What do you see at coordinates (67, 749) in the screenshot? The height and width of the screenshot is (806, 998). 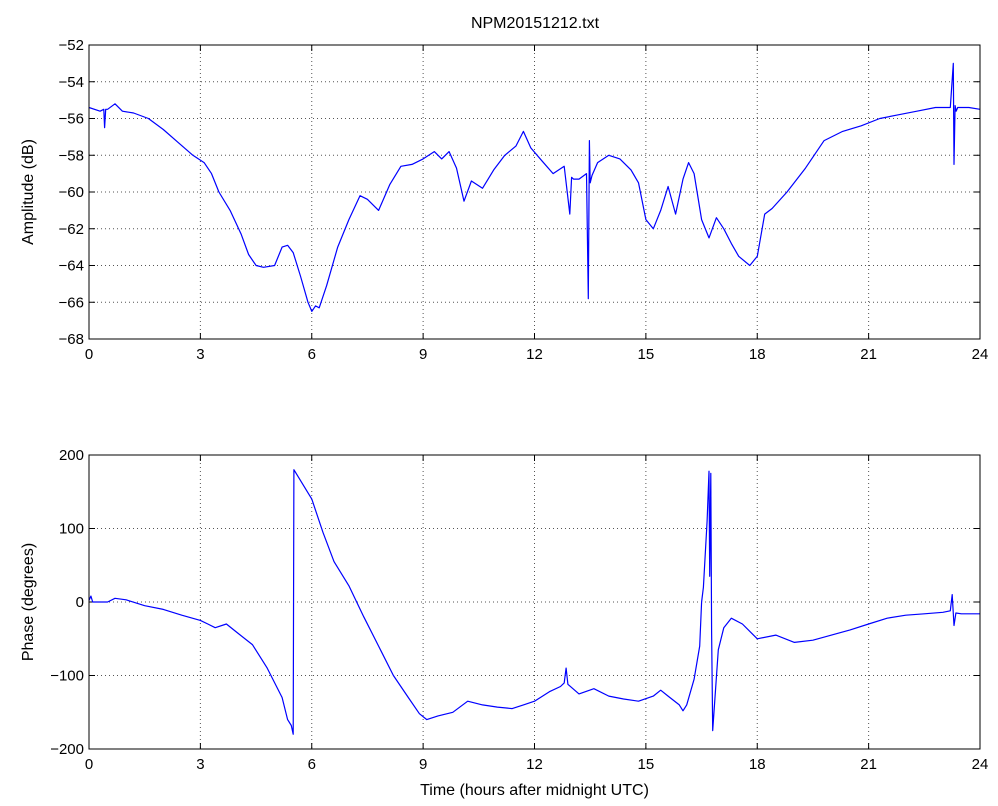 I see `y-tick-label: −200` at bounding box center [67, 749].